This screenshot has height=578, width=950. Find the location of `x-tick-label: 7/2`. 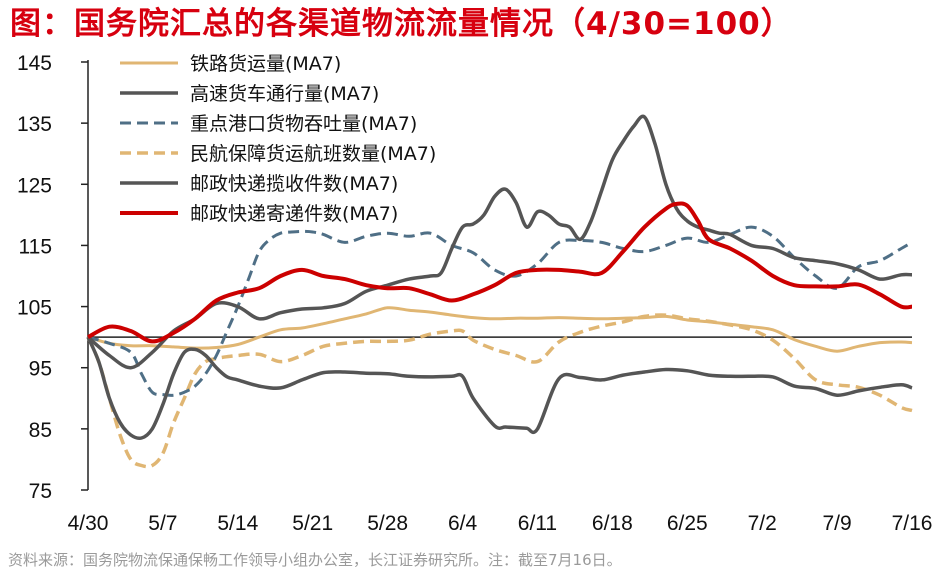

x-tick-label: 7/2 is located at coordinates (762, 523).